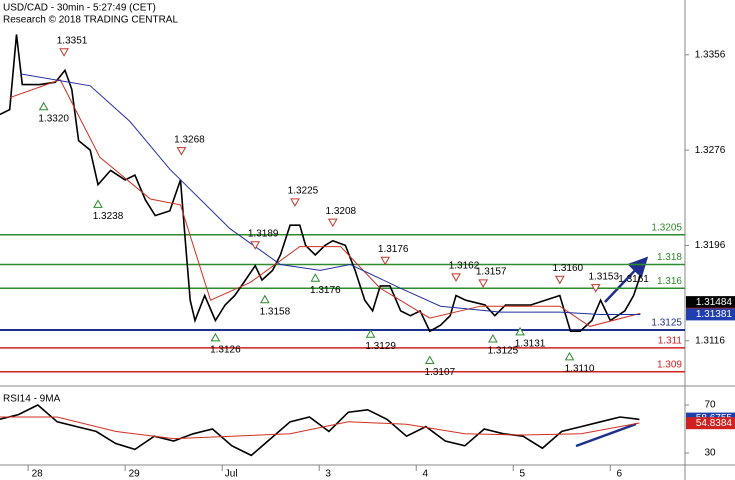  I want to click on y-tick-label: 1.3276, so click(710, 150).